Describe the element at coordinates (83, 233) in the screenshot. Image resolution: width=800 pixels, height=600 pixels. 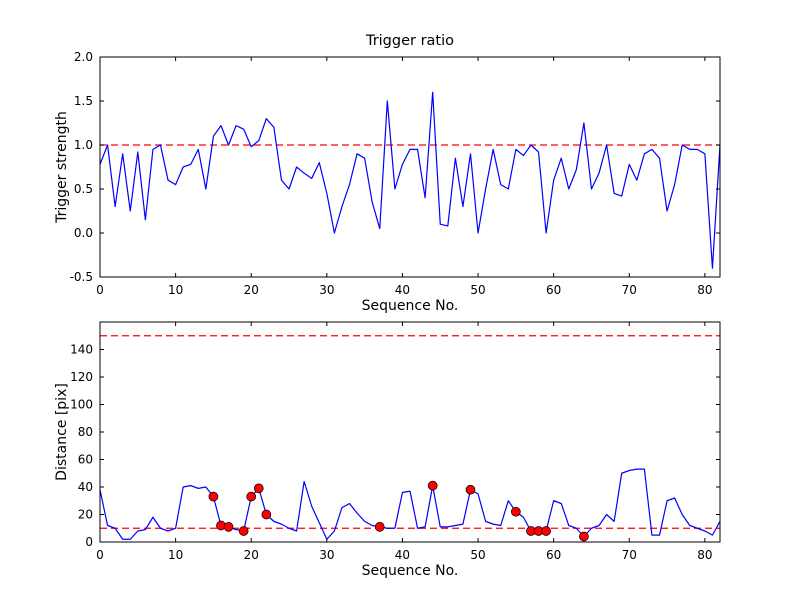
I see `y-tick-label: 0.0` at that location.